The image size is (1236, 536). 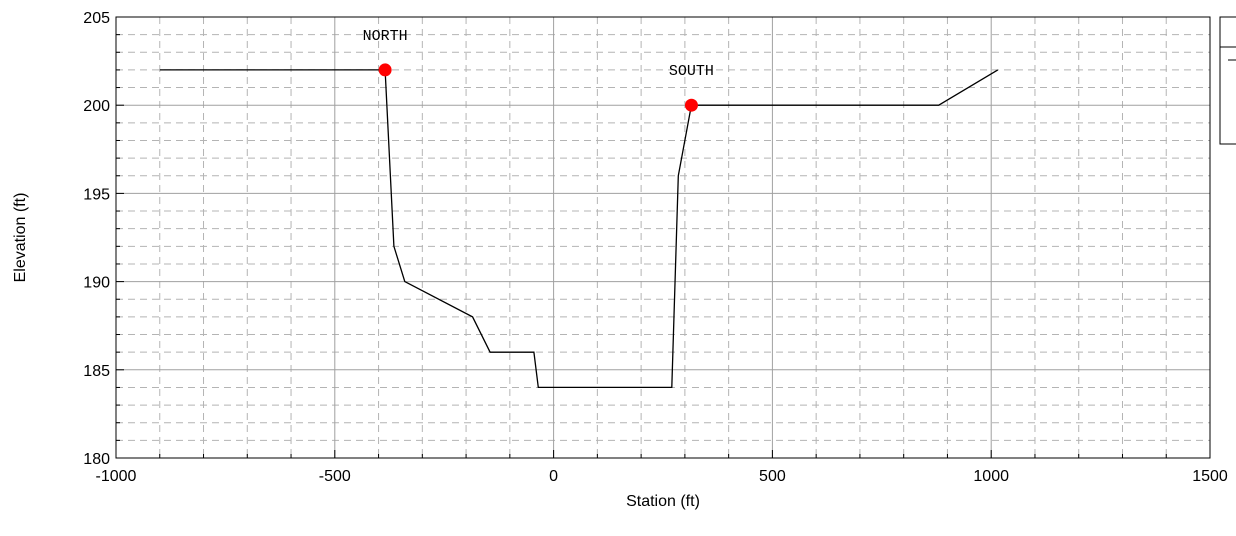 What do you see at coordinates (538, 70) in the screenshot?
I see `marker-layer: NORTH SOUTH` at bounding box center [538, 70].